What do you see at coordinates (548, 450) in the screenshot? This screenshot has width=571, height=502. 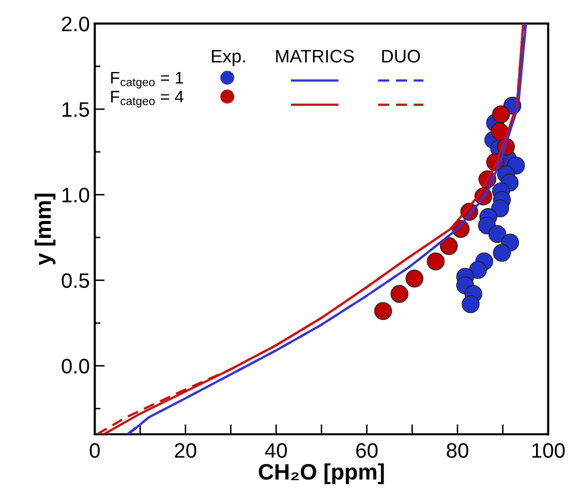 I see `x-tick-label: 100` at bounding box center [548, 450].